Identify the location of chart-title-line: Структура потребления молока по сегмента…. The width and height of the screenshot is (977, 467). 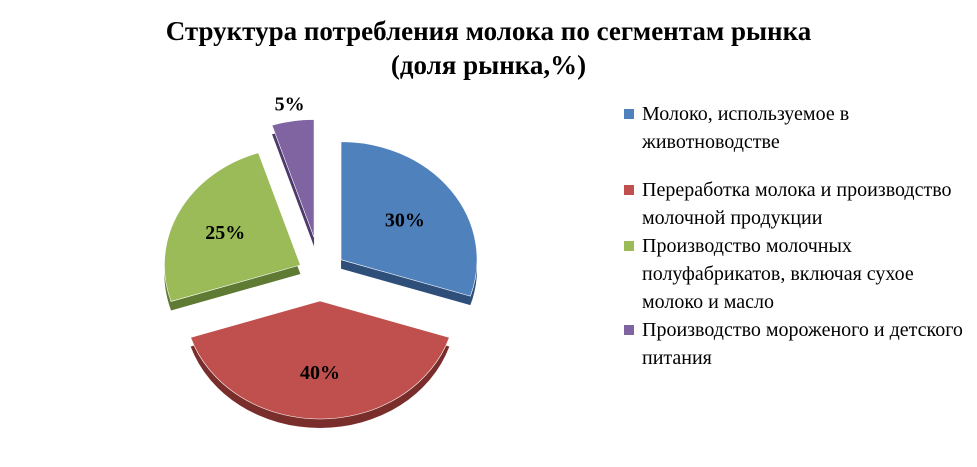
(488, 31).